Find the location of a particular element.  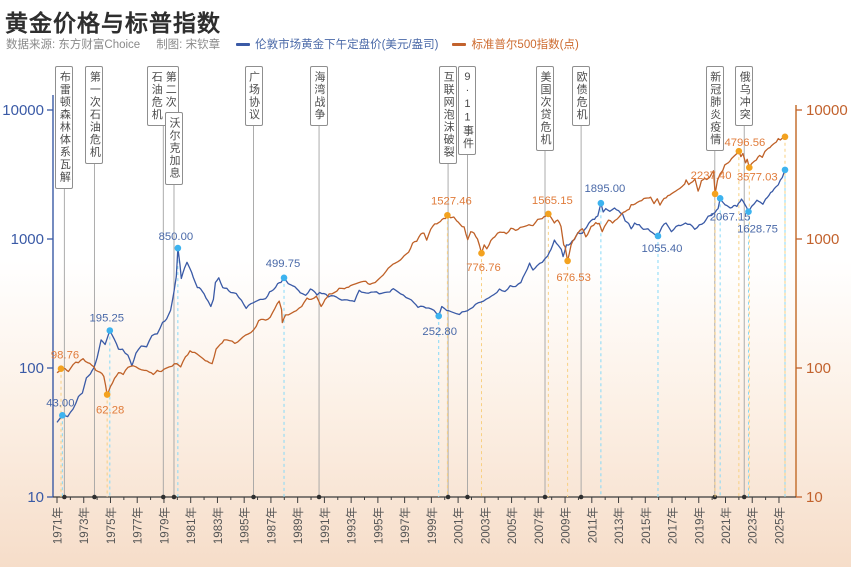

x-tick-label: 2019年 is located at coordinates (699, 525).